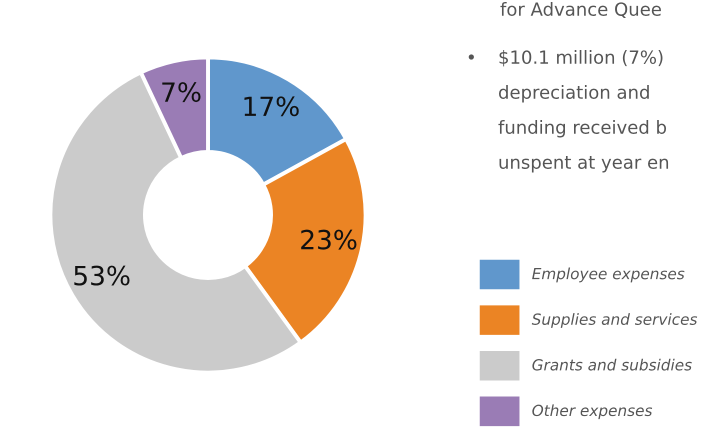  What do you see at coordinates (580, 10) in the screenshot?
I see `text: for Advance Quee` at bounding box center [580, 10].